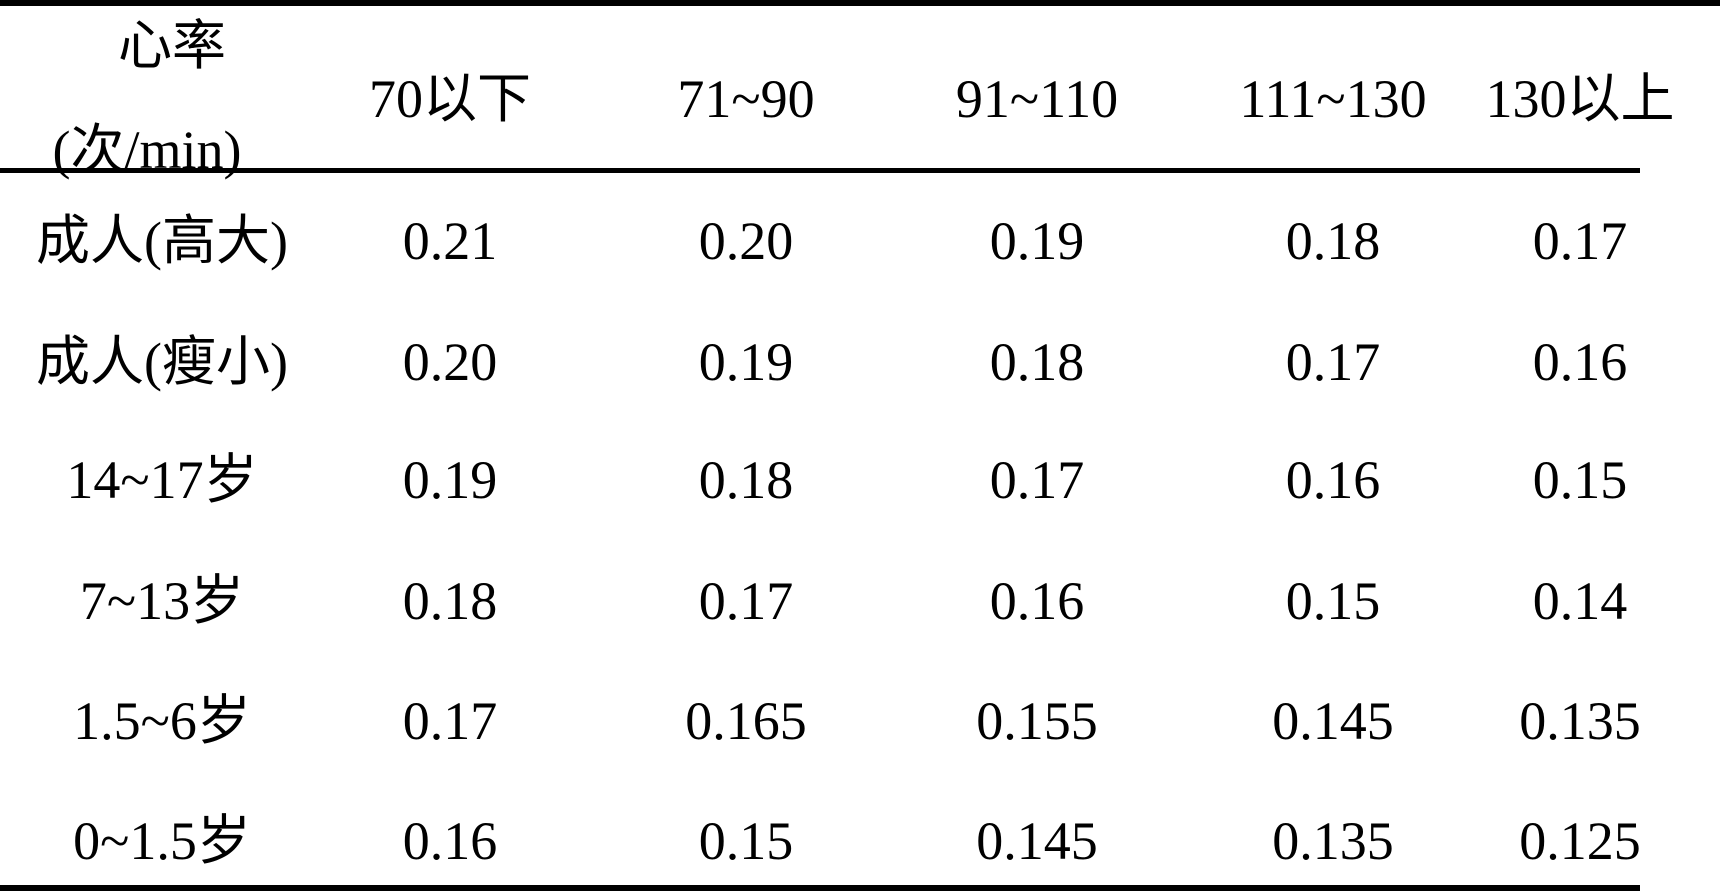 The width and height of the screenshot is (1720, 893). I want to click on row-label: 成人(高大), so click(162, 241).